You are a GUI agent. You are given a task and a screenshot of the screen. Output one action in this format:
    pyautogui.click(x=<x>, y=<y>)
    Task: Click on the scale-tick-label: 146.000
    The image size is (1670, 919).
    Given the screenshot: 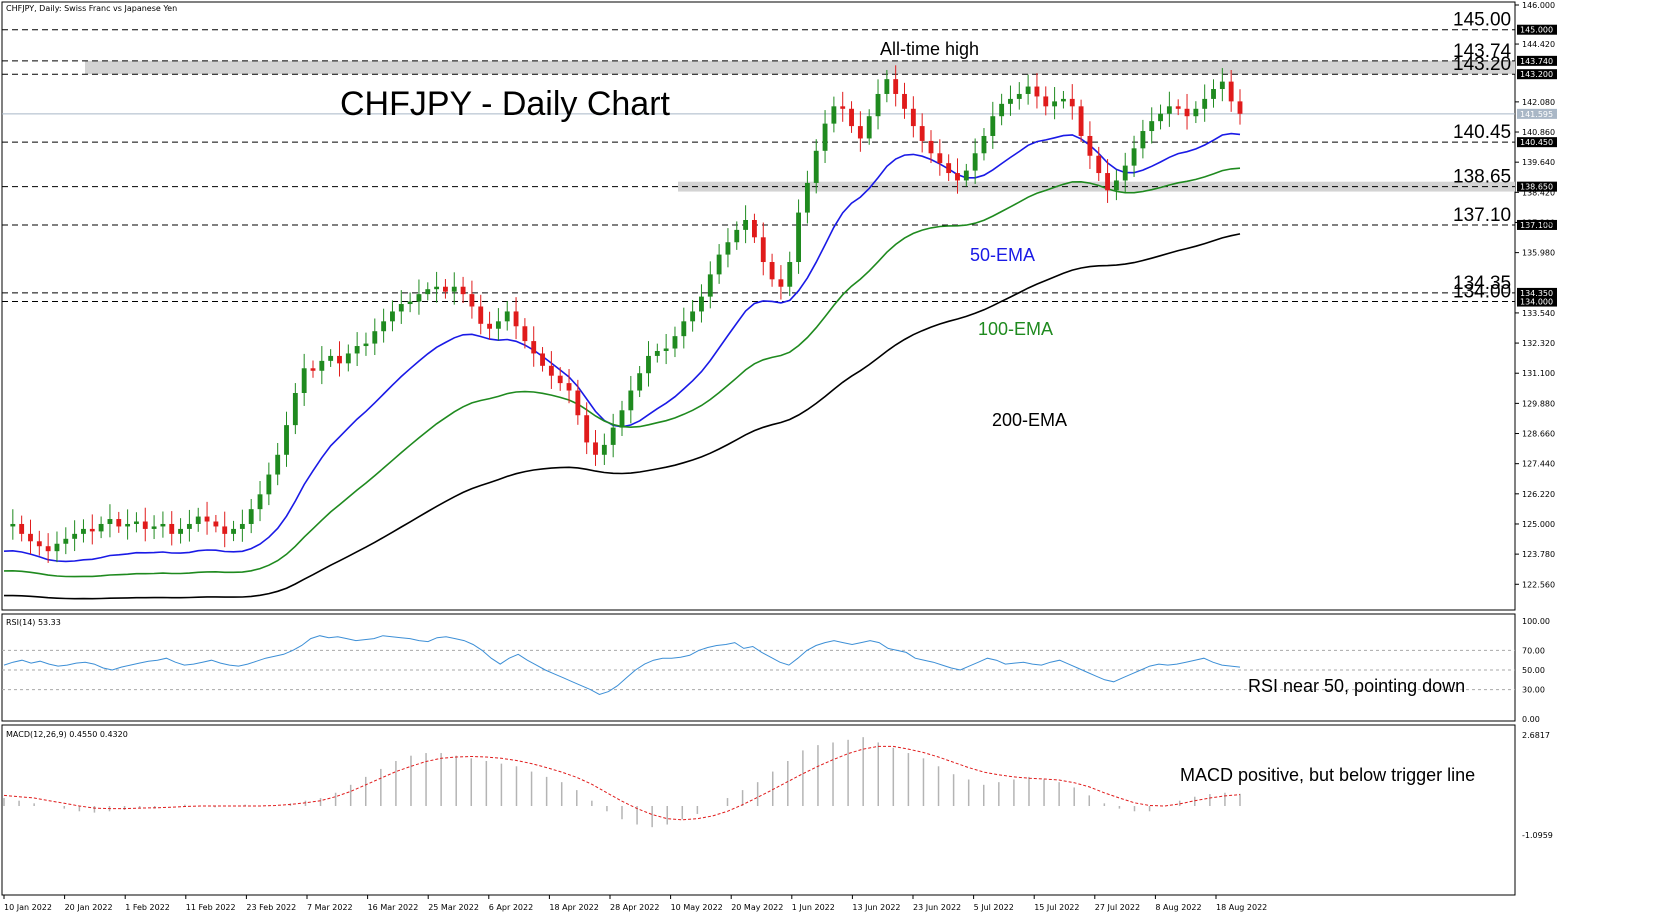 What is the action you would take?
    pyautogui.click(x=1538, y=5)
    